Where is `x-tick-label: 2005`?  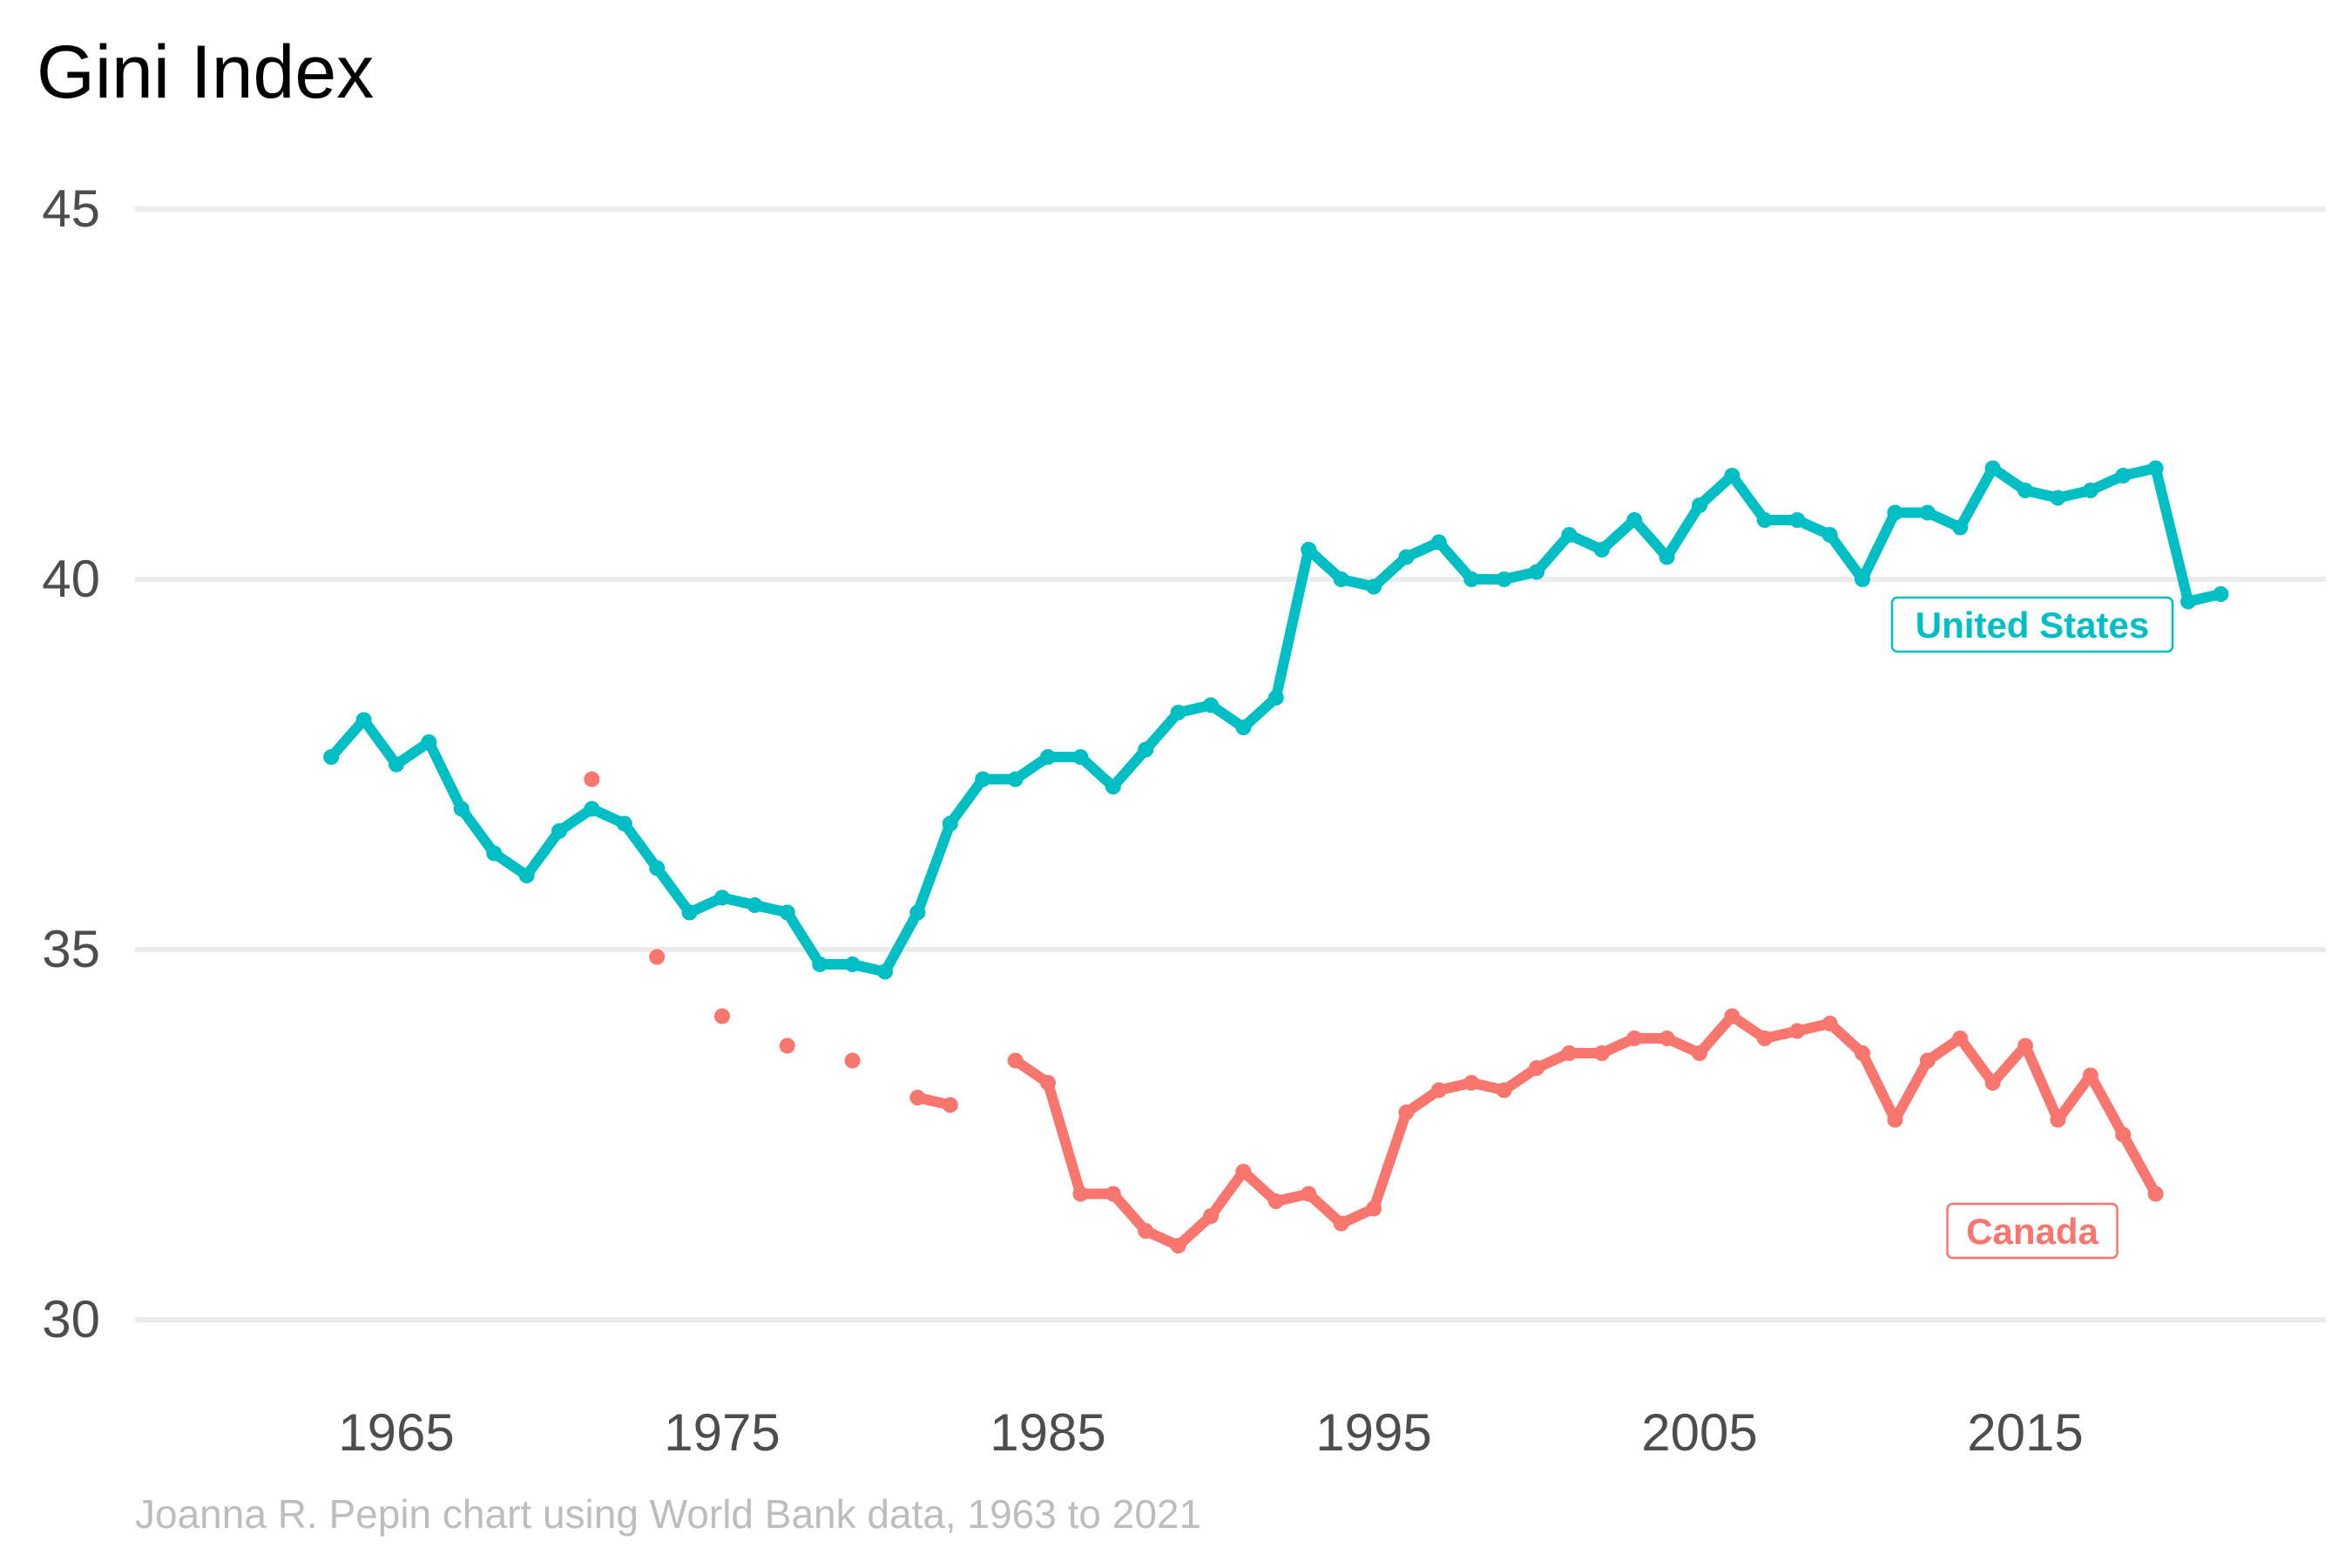 x-tick-label: 2005 is located at coordinates (1699, 1432).